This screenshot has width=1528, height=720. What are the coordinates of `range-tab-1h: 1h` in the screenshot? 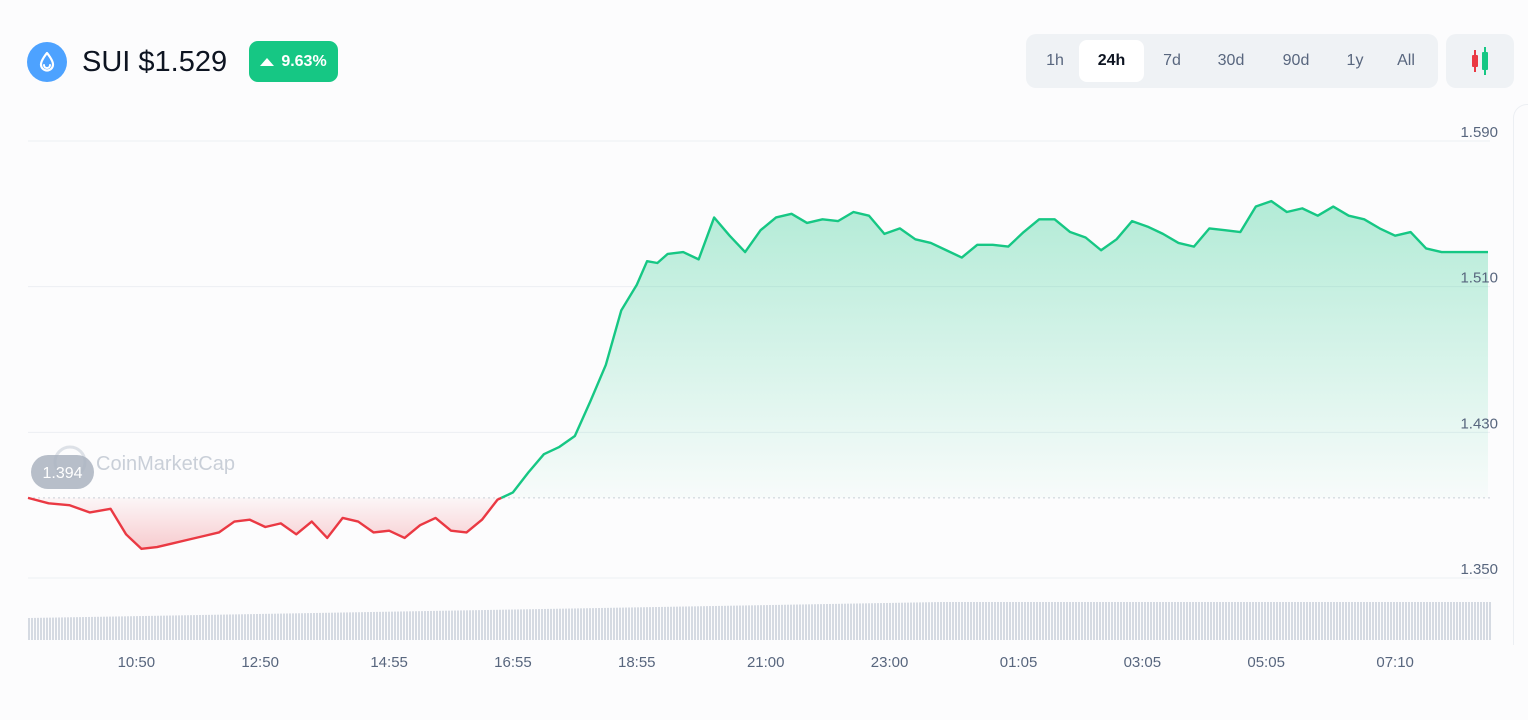 It's located at (1055, 60).